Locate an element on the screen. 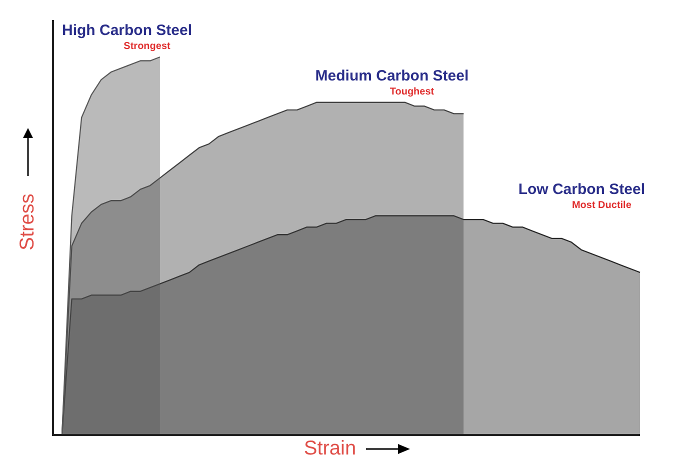 The width and height of the screenshot is (675, 459). text: High Carbon Steel is located at coordinates (127, 30).